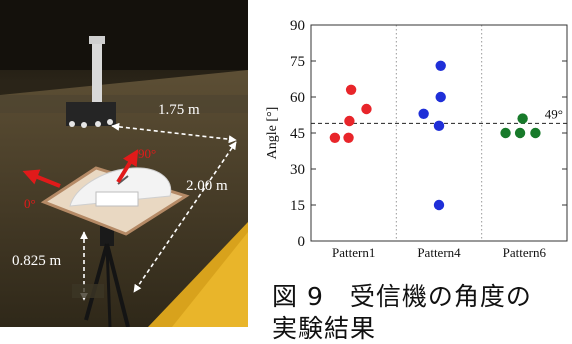 The width and height of the screenshot is (572, 344). Describe the element at coordinates (297, 98) in the screenshot. I see `y-tick-label: 60` at that location.